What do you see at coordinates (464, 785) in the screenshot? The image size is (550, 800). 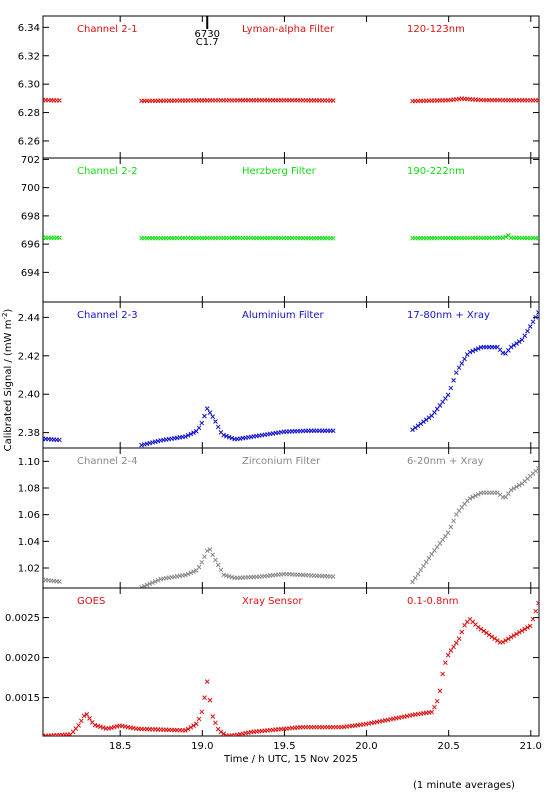 I see `averaging-note: (1 minute averages)` at bounding box center [464, 785].